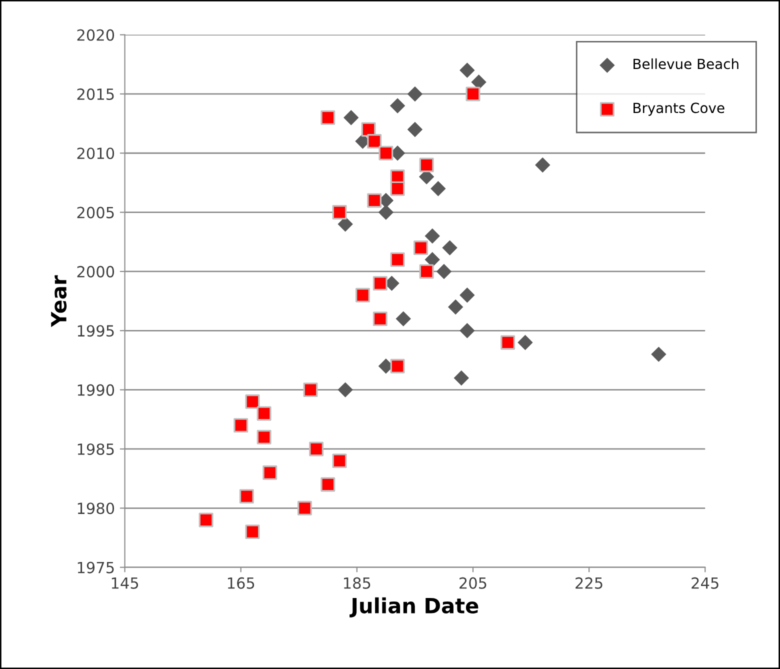 The height and width of the screenshot is (669, 780). What do you see at coordinates (95, 35) in the screenshot?
I see `y-tick-label: 2020` at bounding box center [95, 35].